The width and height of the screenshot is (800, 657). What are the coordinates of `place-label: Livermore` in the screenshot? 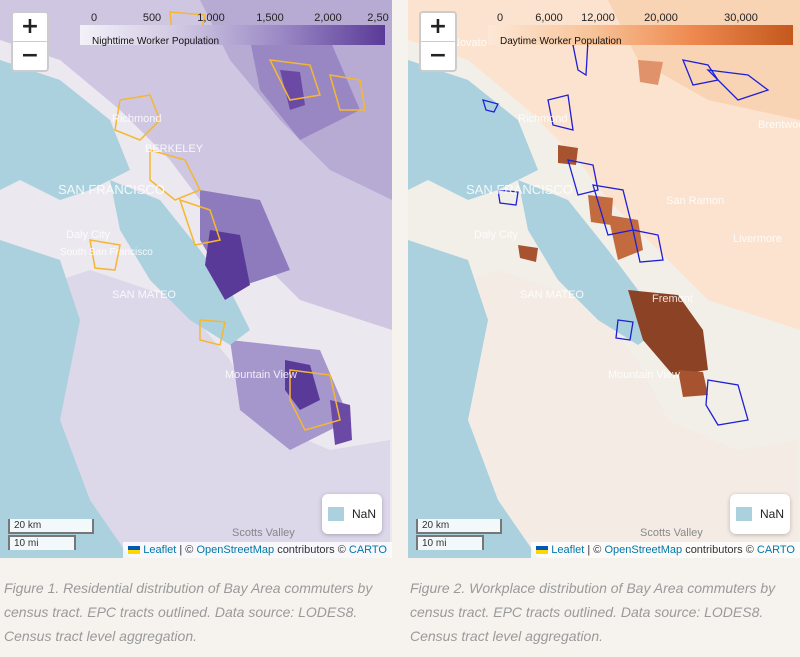 It's located at (757, 239).